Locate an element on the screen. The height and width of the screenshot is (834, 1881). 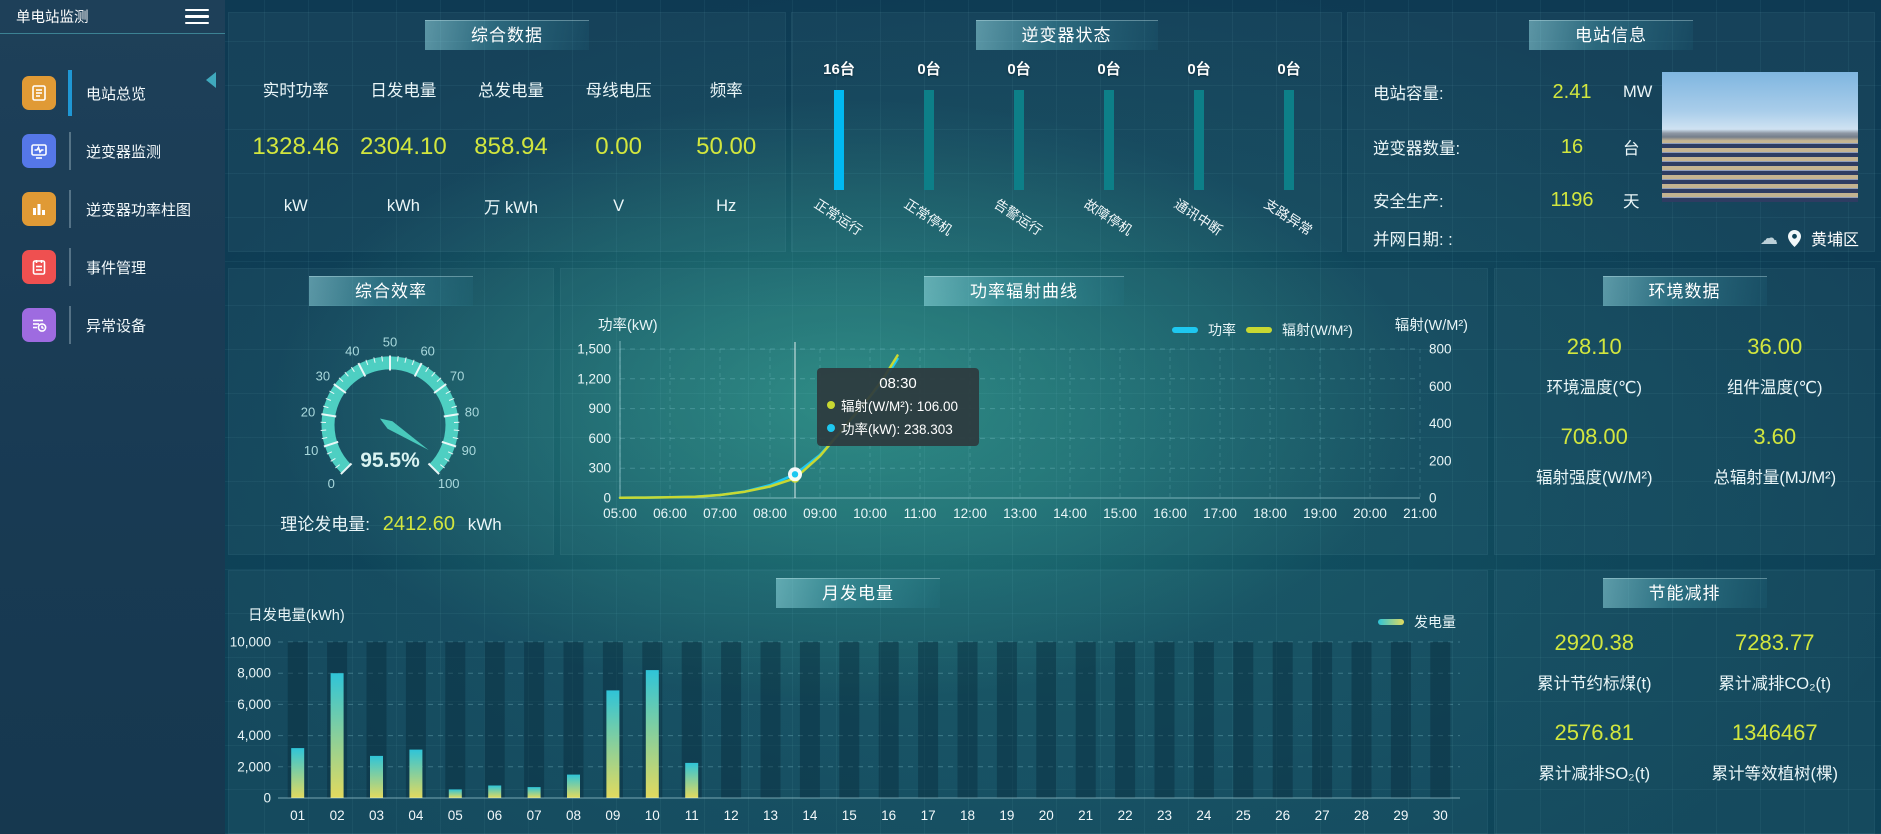
svg-text: 900 is located at coordinates (599, 408).